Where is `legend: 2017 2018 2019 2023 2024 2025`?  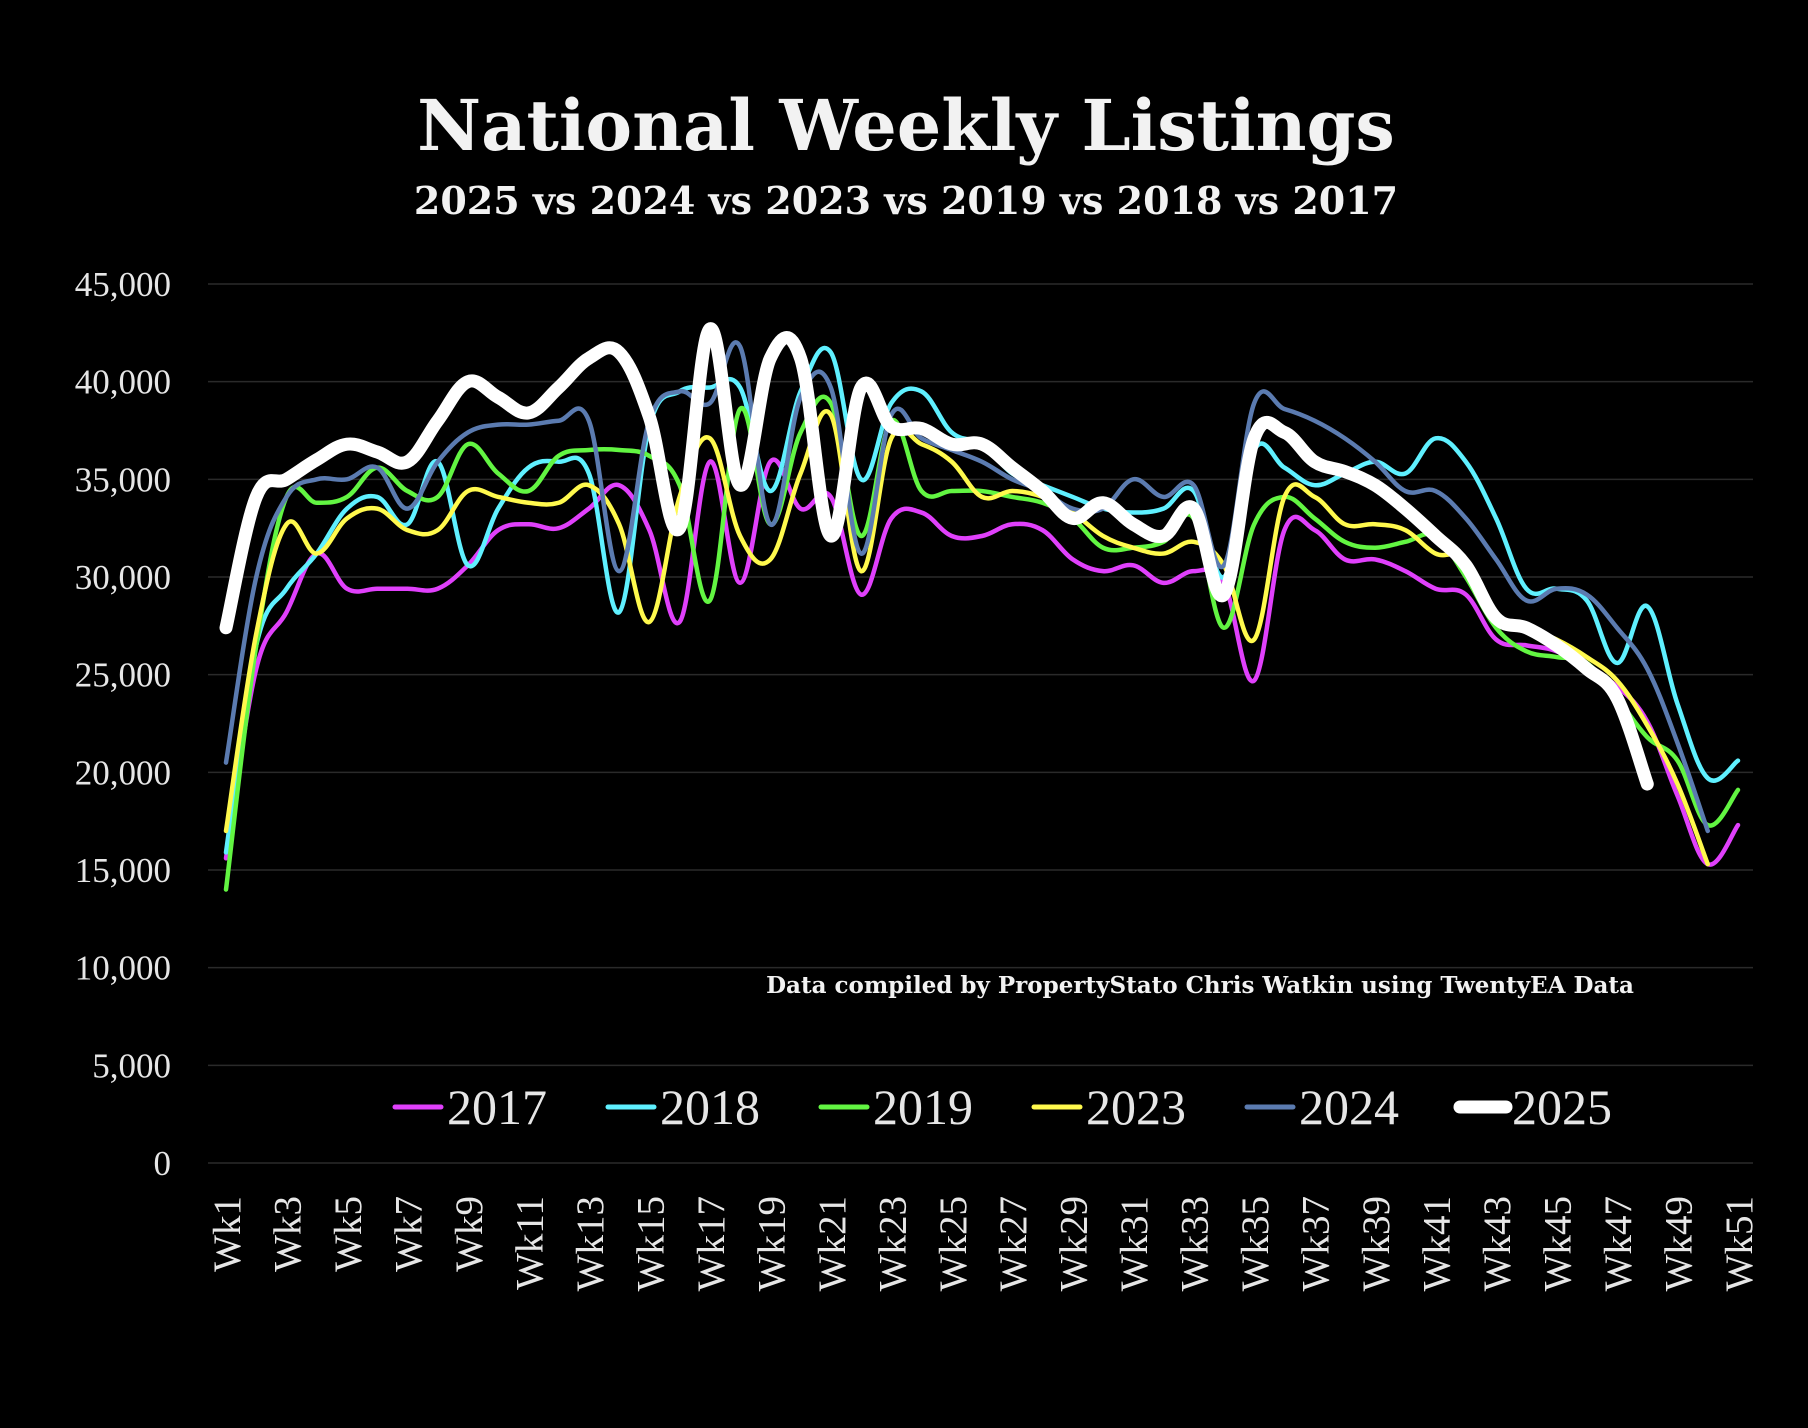 legend: 2017 2018 2019 2023 2024 2025 is located at coordinates (1002, 1107).